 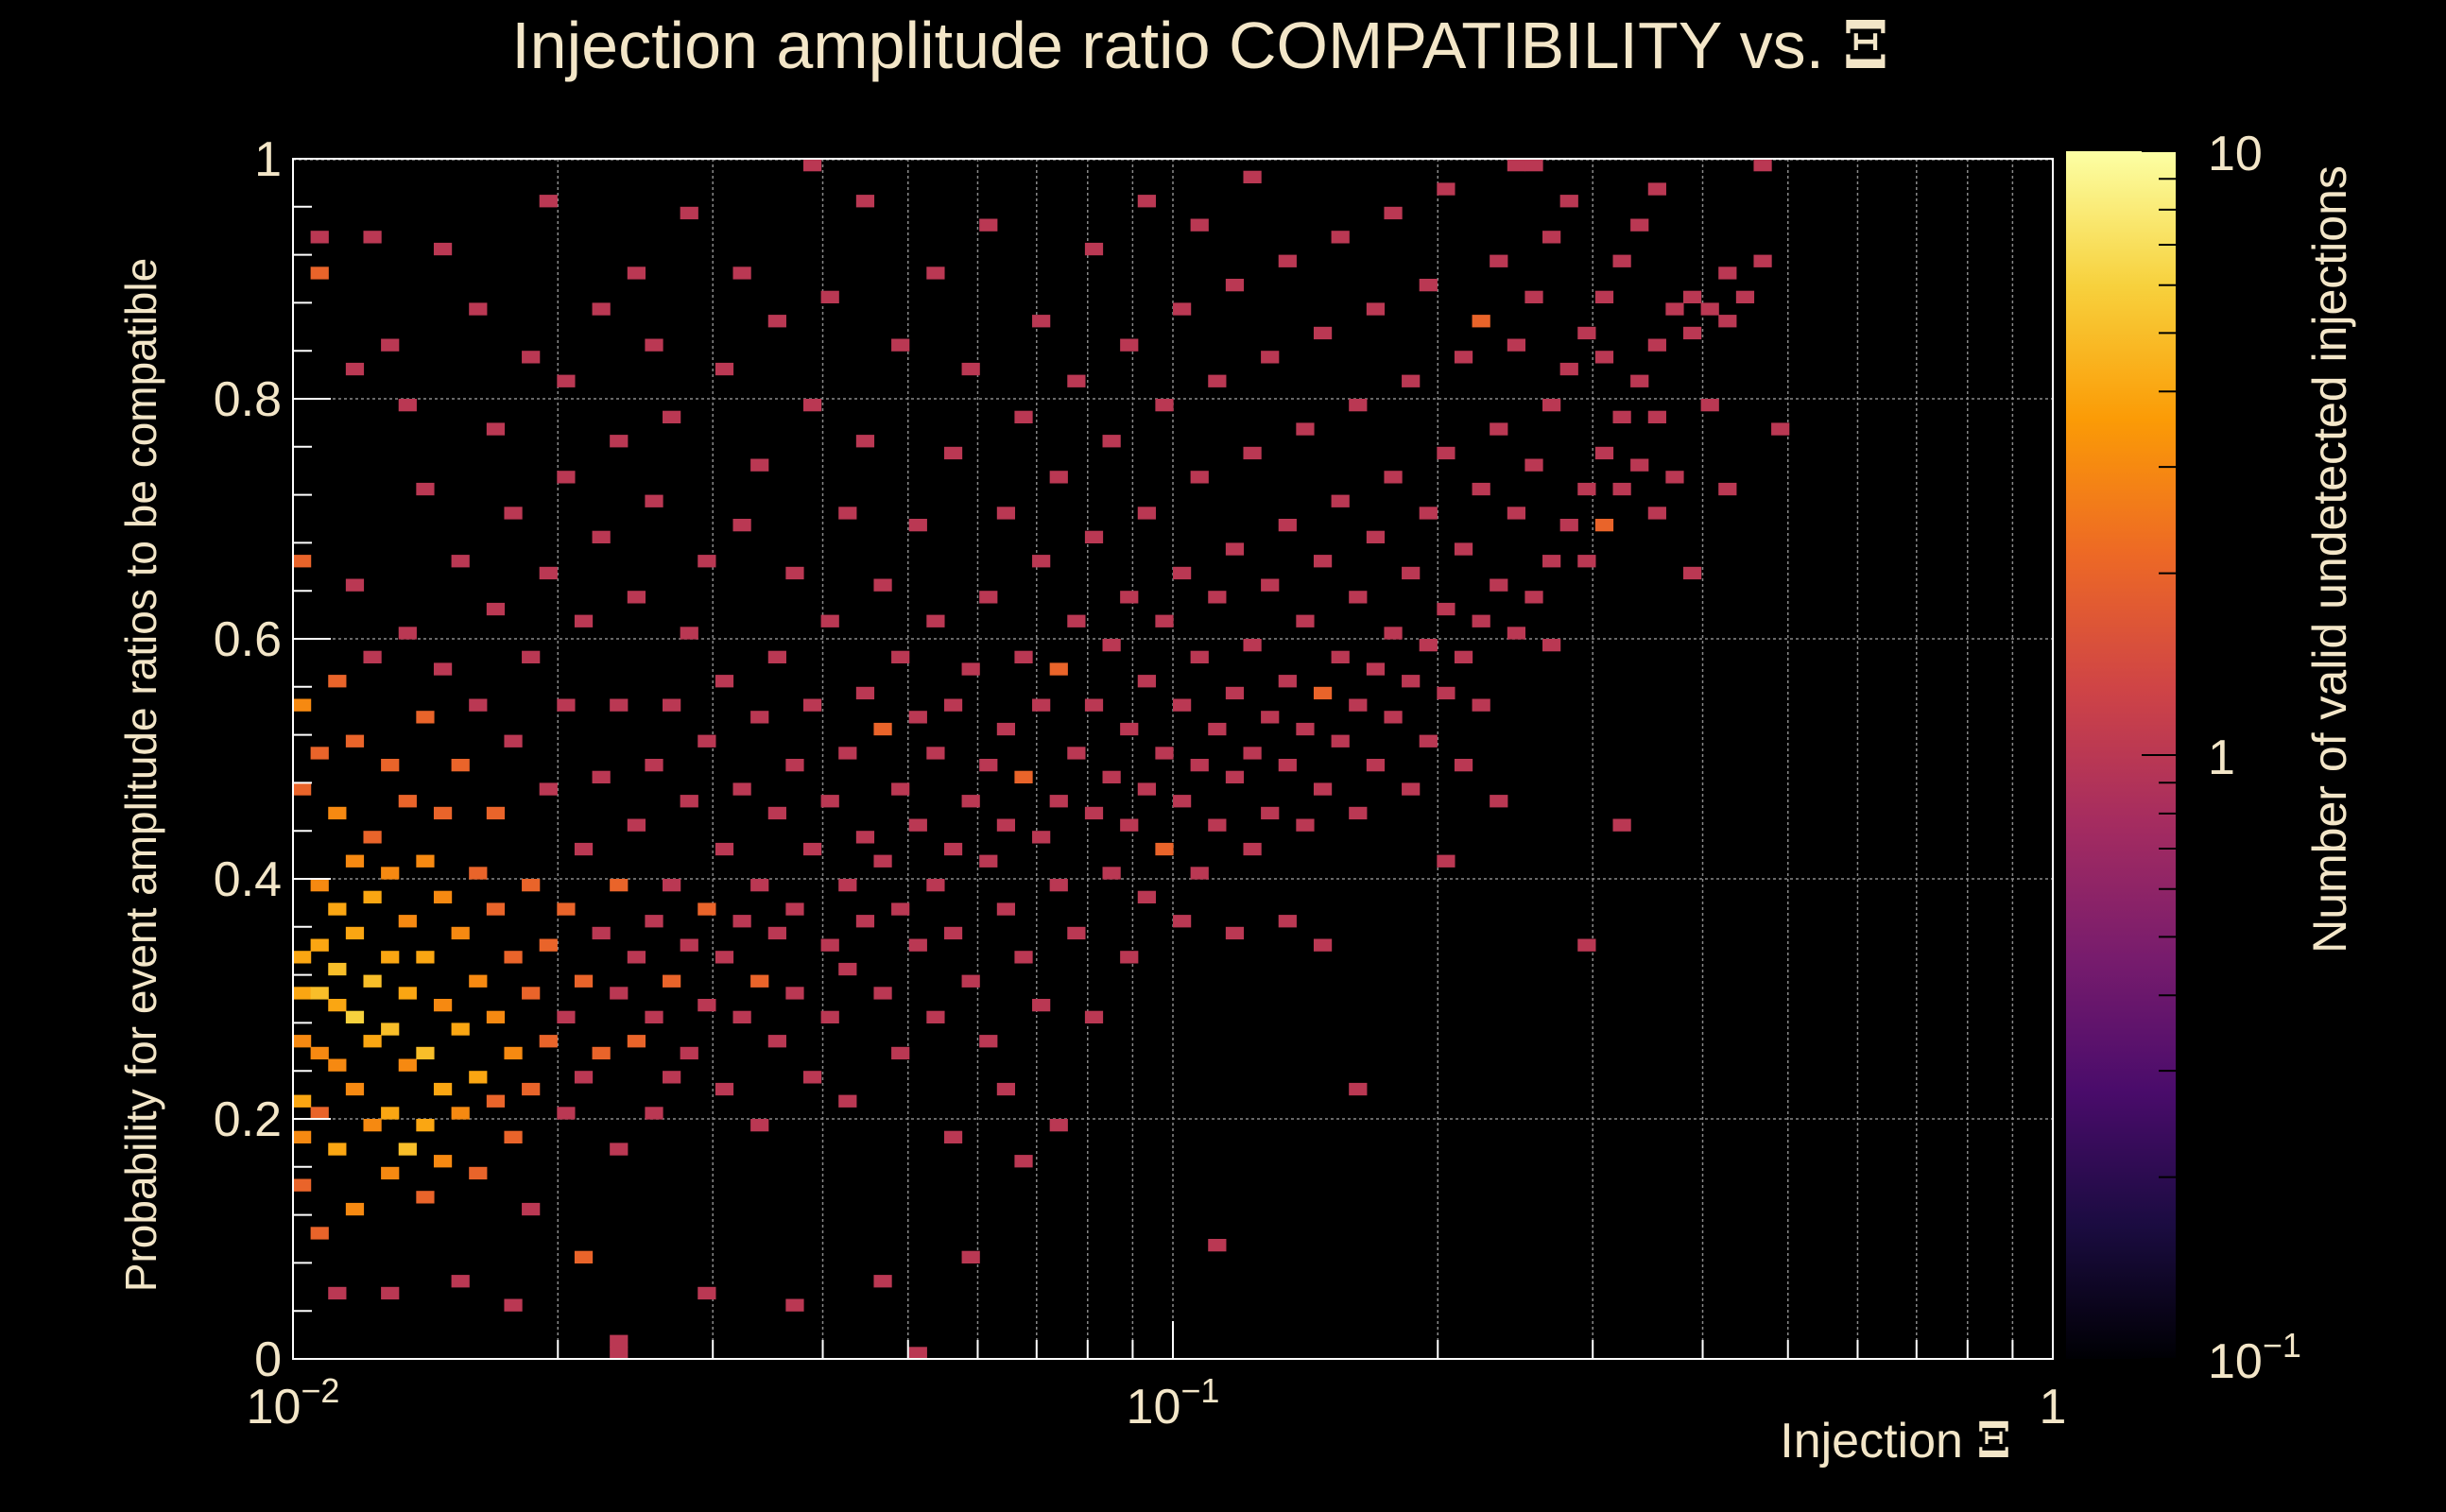 What do you see at coordinates (2053, 1407) in the screenshot?
I see `x-tick-label: 1` at bounding box center [2053, 1407].